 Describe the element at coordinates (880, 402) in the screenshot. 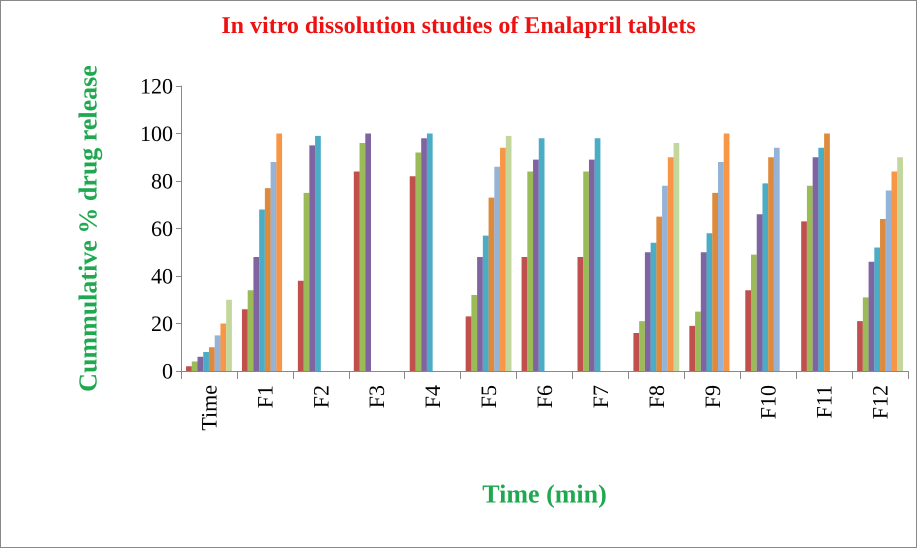

I see `x-tick-label: F12` at that location.